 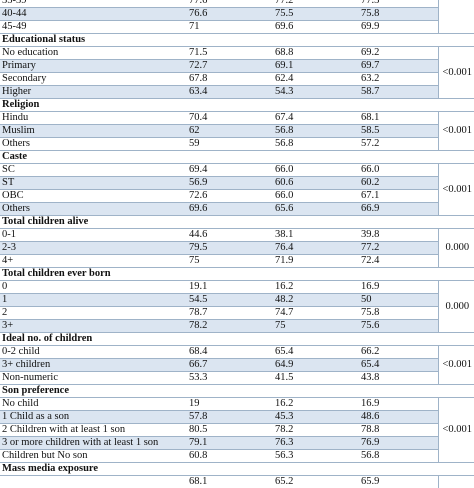 What do you see at coordinates (398, 183) in the screenshot?
I see `value-cell: 60.2` at bounding box center [398, 183].